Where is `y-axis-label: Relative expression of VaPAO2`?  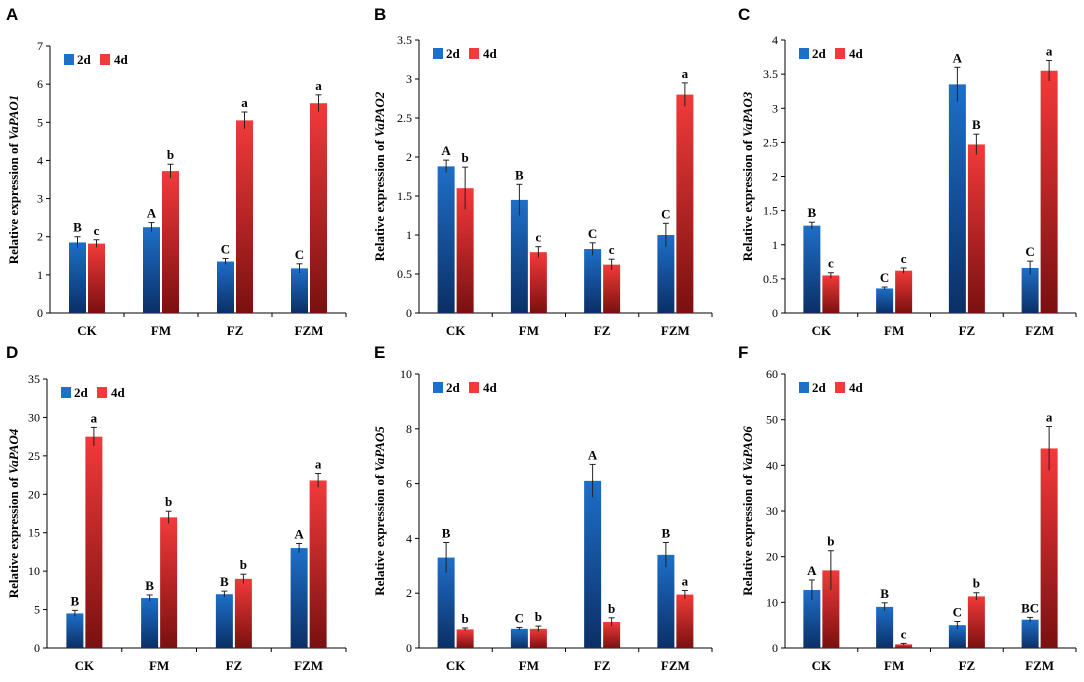 y-axis-label: Relative expression of VaPAO2 is located at coordinates (379, 176).